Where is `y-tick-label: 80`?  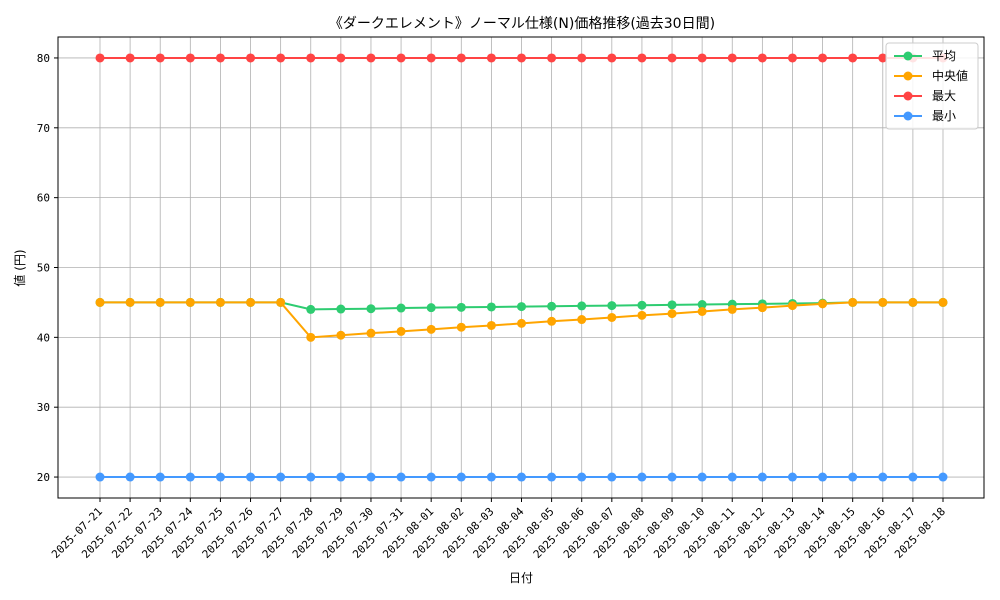 y-tick-label: 80 is located at coordinates (43, 58).